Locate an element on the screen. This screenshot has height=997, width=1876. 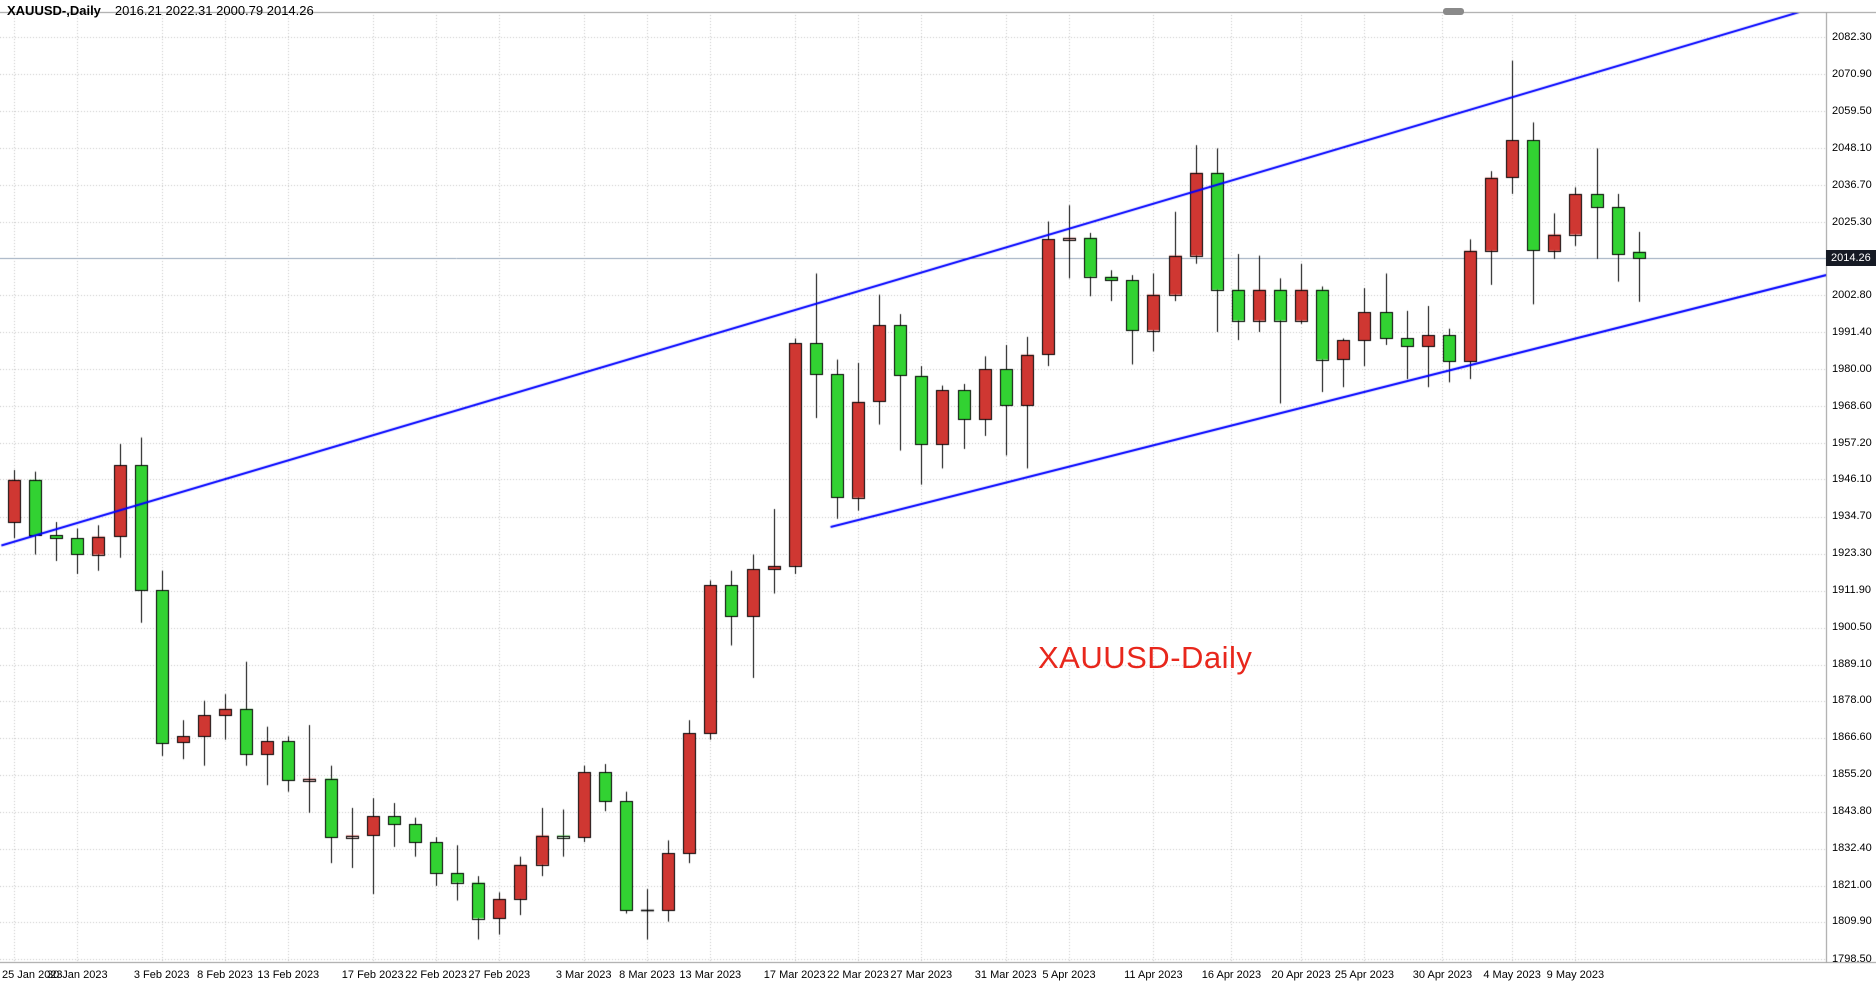
price-axis-label: 1991.40 is located at coordinates (1852, 331).